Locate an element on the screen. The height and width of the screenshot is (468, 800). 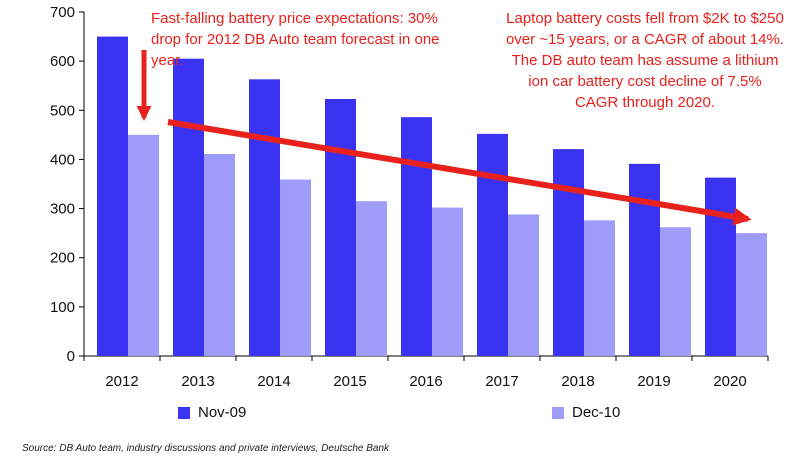
legend-item-nov-09: Nov-09 is located at coordinates (212, 412).